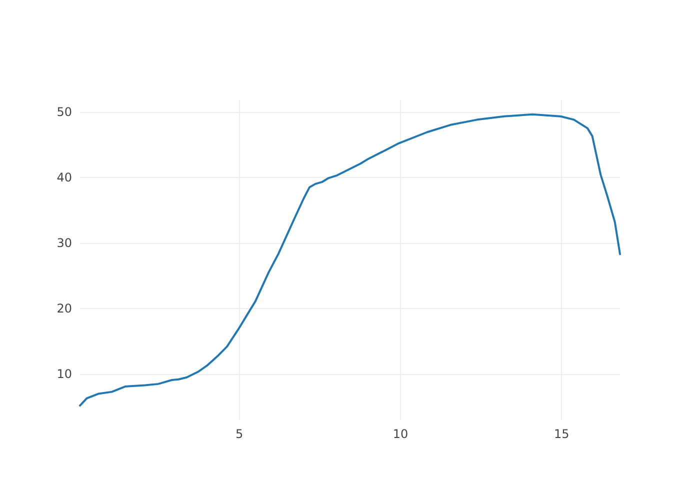 This screenshot has height=500, width=700. What do you see at coordinates (562, 434) in the screenshot?
I see `x-tick-label: 15` at bounding box center [562, 434].